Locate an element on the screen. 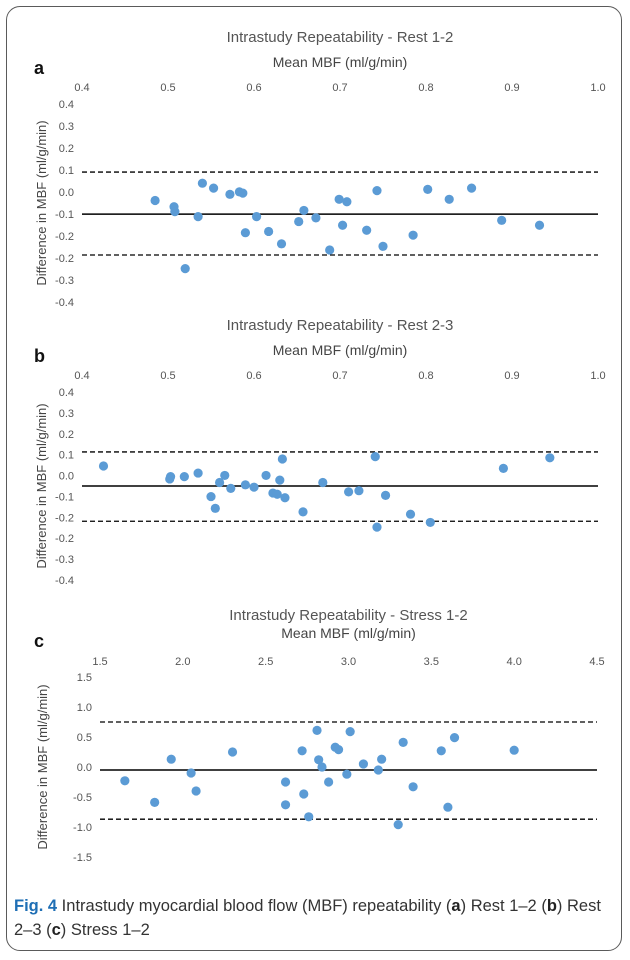 Image resolution: width=630 pixels, height=960 pixels. caption-text-3: ) Rest 2–3 ( is located at coordinates (307, 918).